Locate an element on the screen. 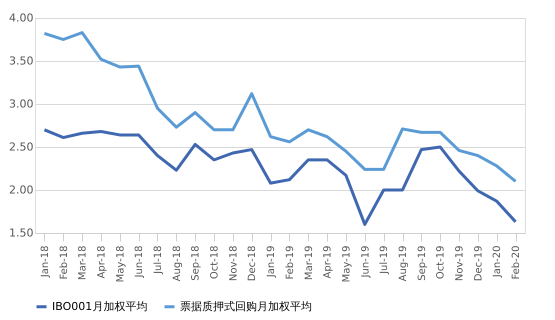  x-tick-label: Feb-19 is located at coordinates (290, 263).